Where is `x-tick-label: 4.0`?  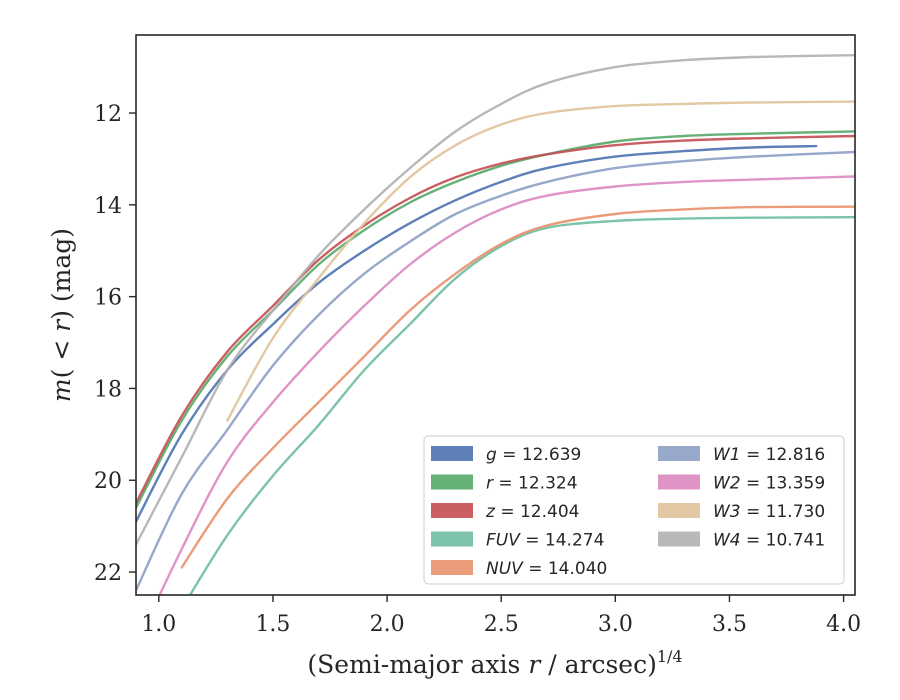
x-tick-label: 4.0 is located at coordinates (843, 624).